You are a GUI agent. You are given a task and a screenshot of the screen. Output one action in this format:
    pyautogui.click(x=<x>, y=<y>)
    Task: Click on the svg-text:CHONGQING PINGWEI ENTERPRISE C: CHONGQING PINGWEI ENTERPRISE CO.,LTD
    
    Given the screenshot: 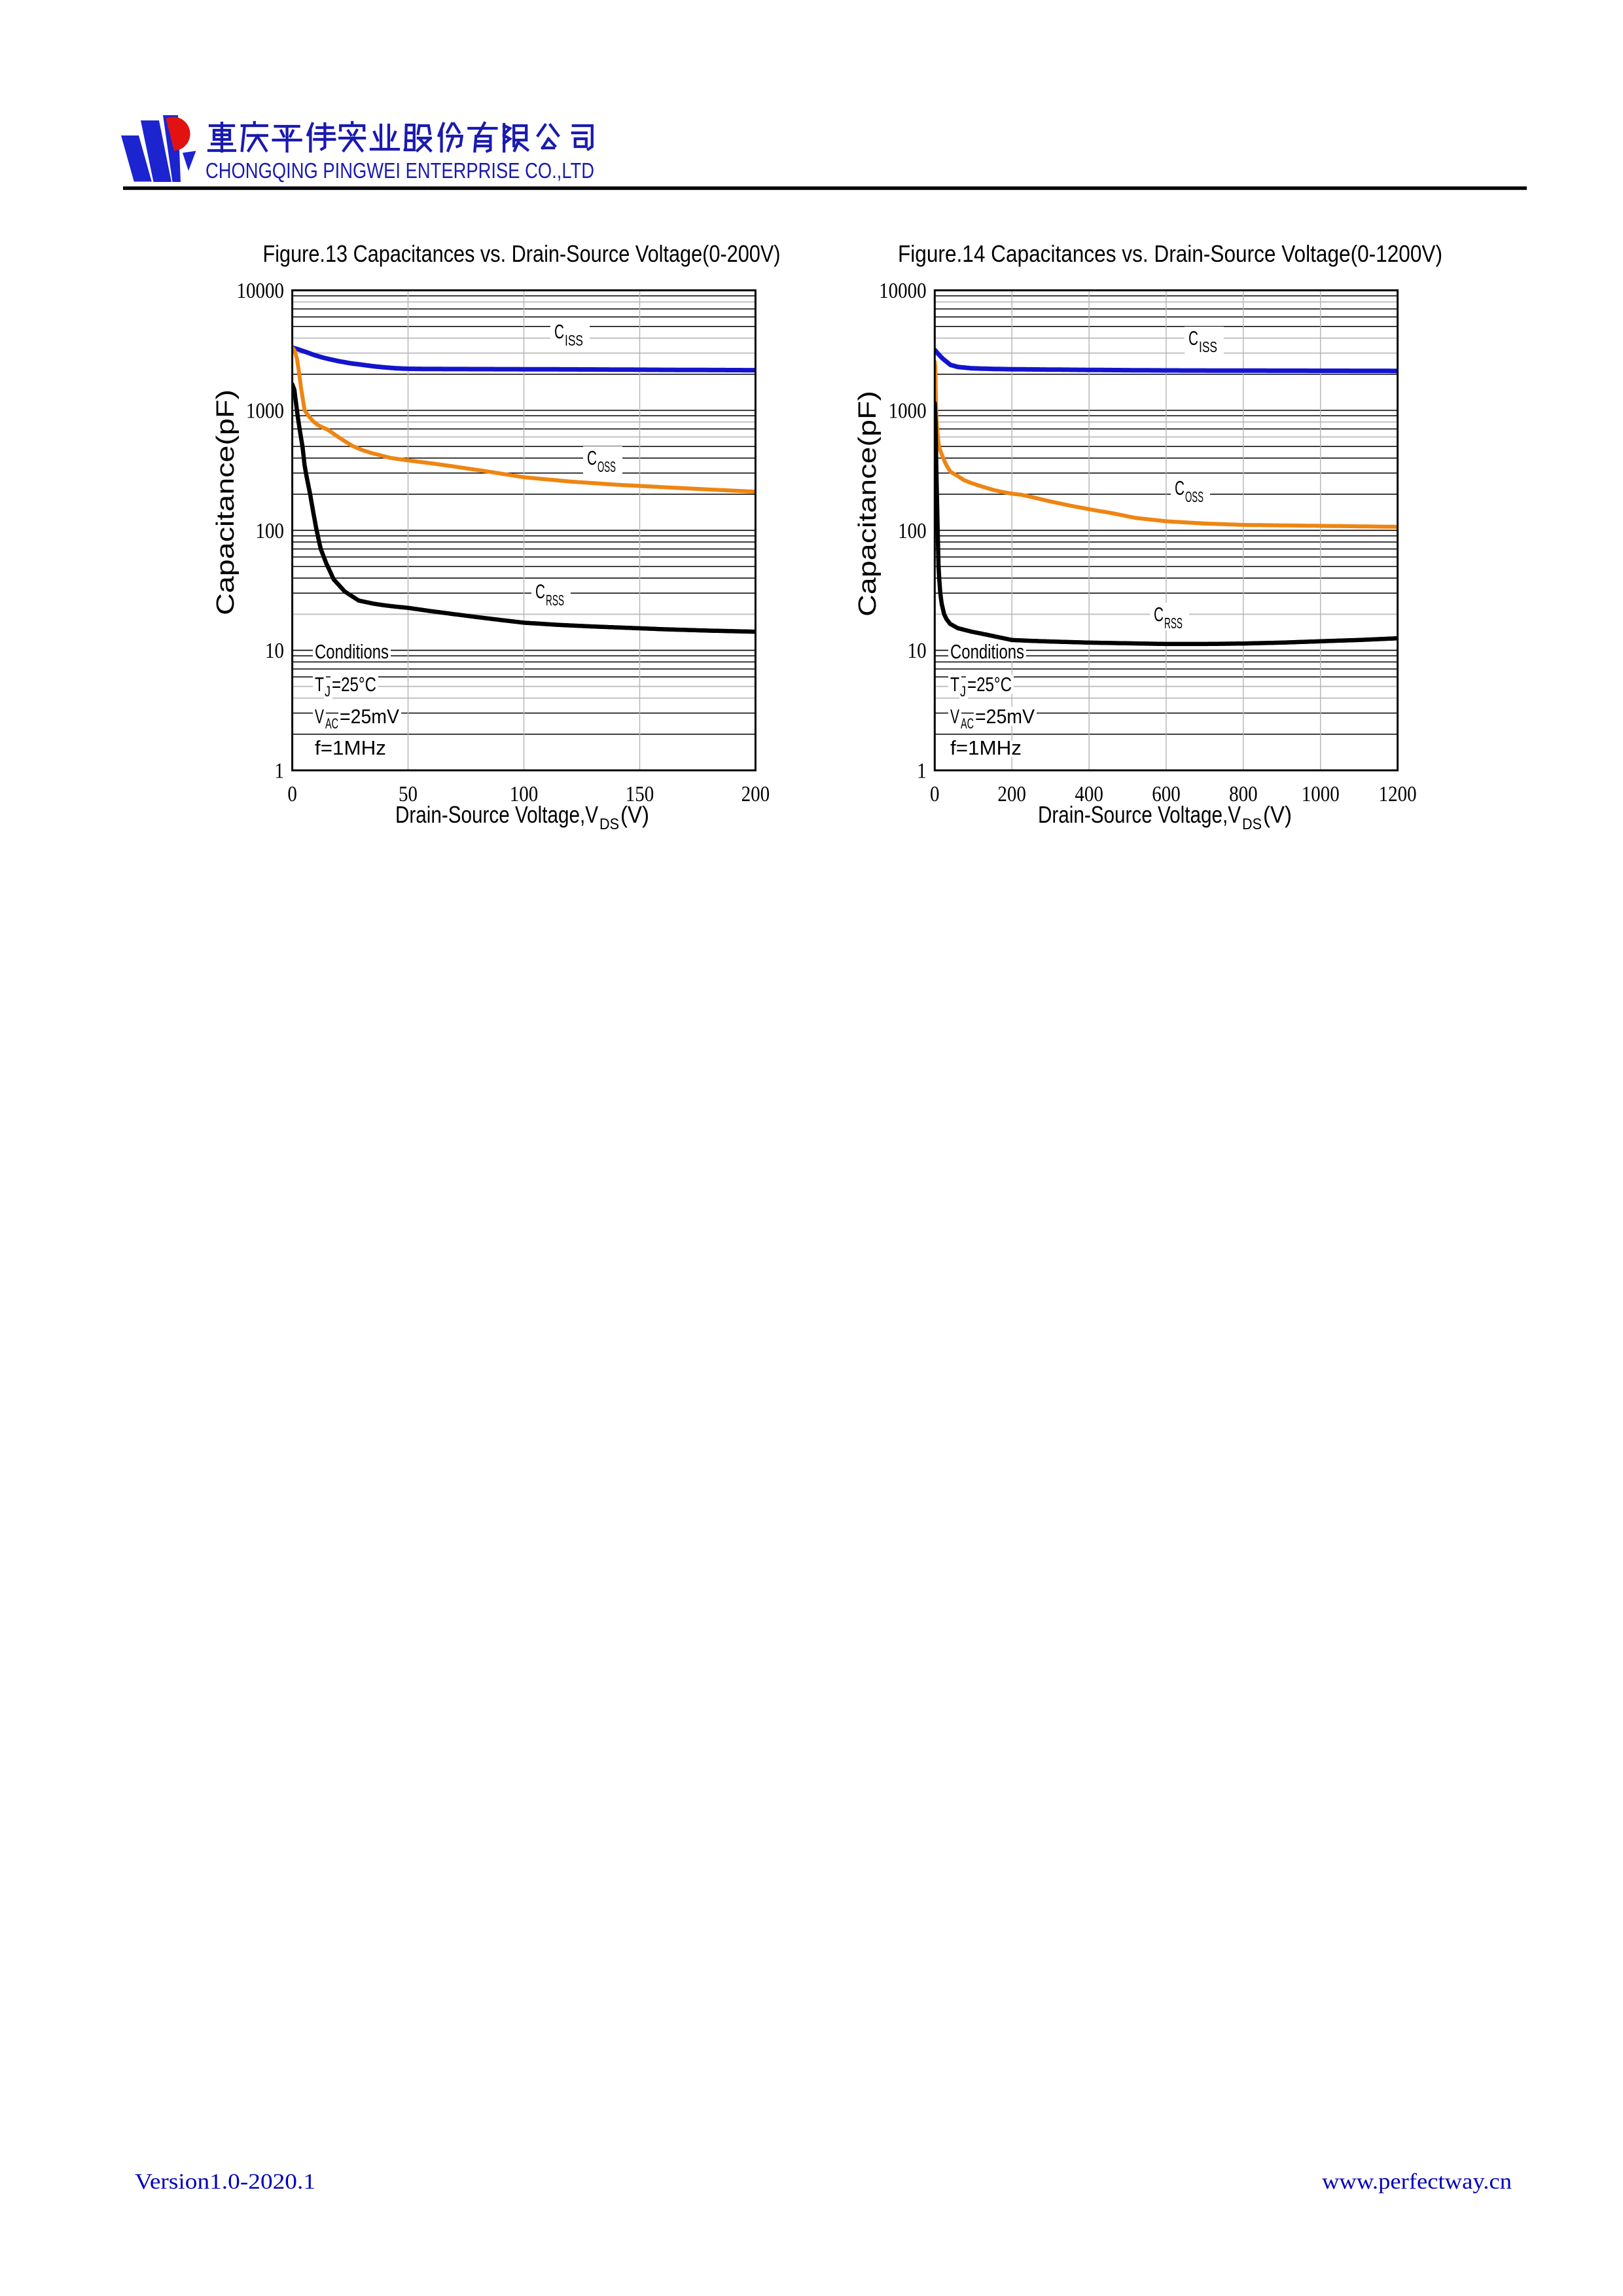 What is the action you would take?
    pyautogui.click(x=400, y=170)
    